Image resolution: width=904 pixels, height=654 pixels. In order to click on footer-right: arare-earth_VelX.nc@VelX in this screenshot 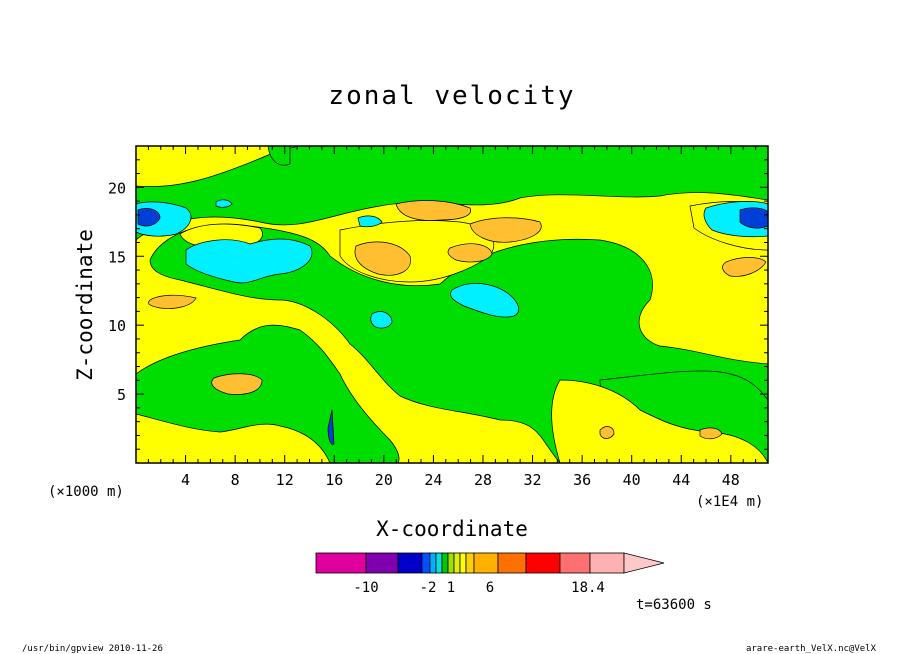, I will do `click(811, 649)`.